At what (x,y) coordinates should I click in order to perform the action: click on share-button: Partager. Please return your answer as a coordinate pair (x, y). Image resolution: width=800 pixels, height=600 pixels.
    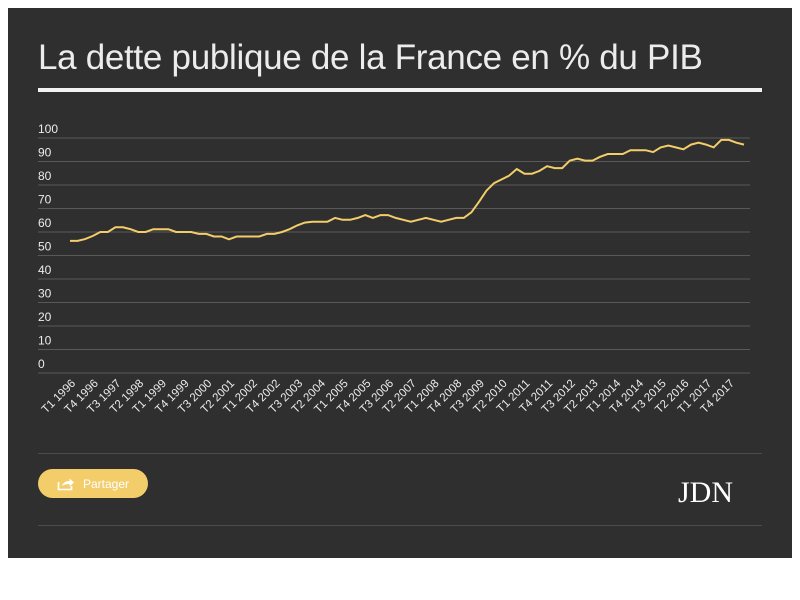
    Looking at the image, I should click on (93, 483).